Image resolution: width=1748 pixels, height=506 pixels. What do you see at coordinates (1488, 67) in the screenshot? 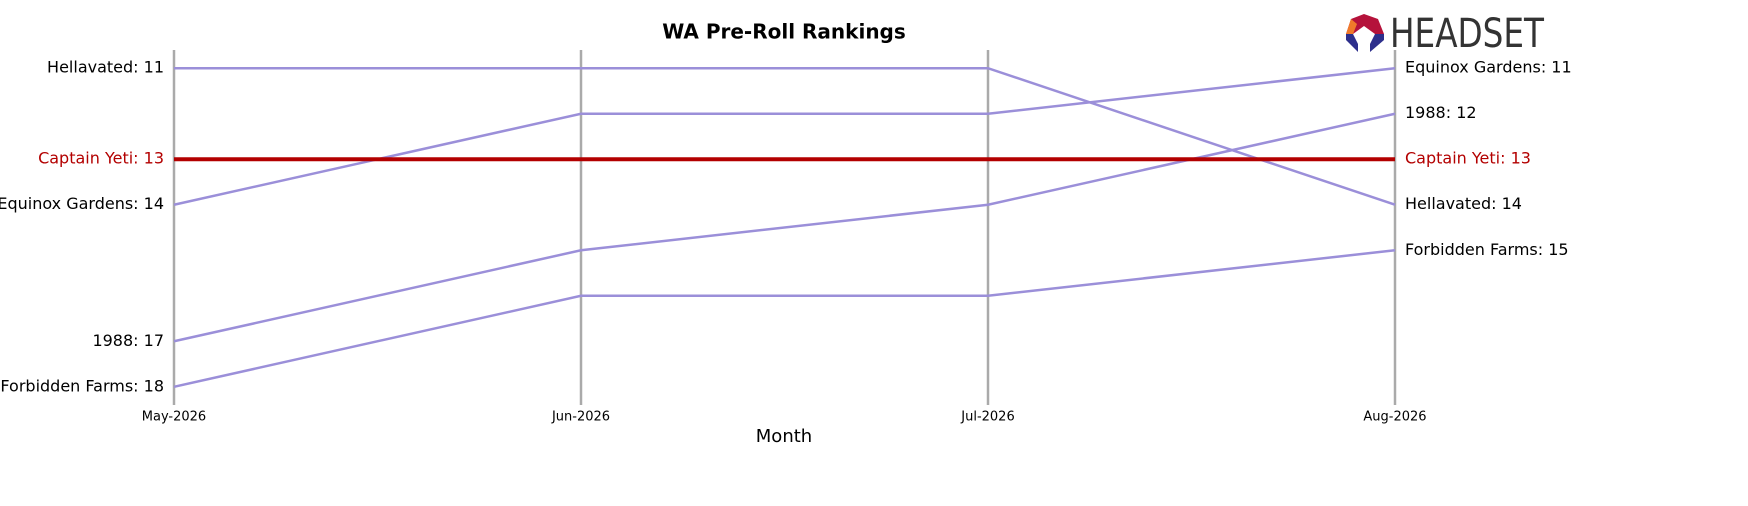
I see `value-label: Equinox Gardens: 11` at bounding box center [1488, 67].